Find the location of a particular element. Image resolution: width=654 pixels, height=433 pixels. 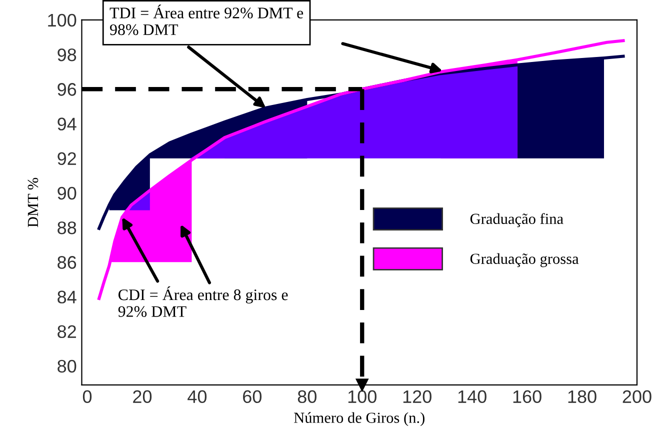

x-tick-label: 180 is located at coordinates (582, 397).